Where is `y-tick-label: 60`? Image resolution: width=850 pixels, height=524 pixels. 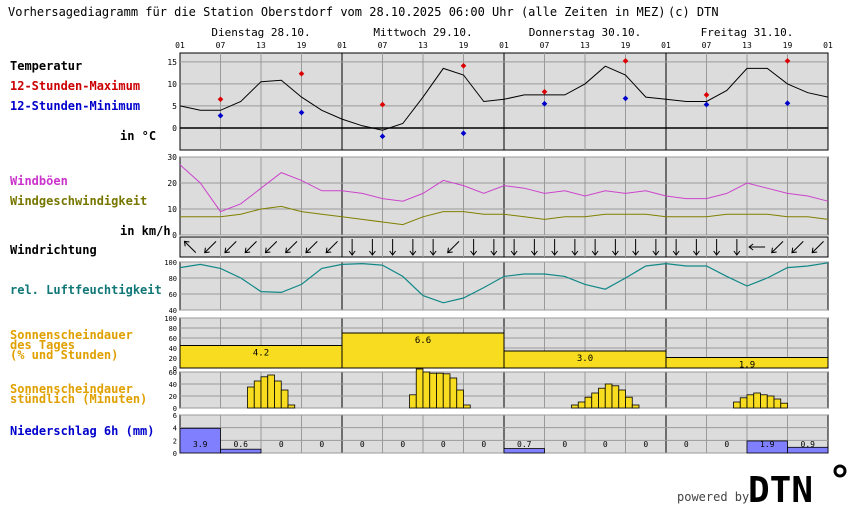
y-tick-label: 60 is located at coordinates (173, 295).